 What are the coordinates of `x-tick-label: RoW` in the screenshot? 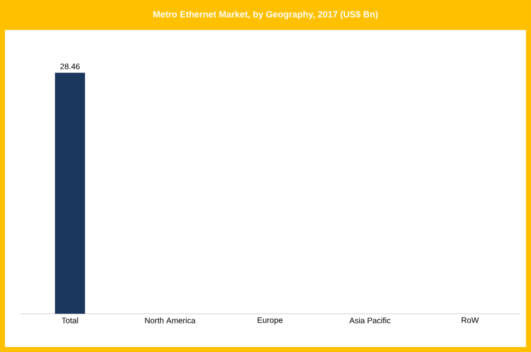 It's located at (470, 320).